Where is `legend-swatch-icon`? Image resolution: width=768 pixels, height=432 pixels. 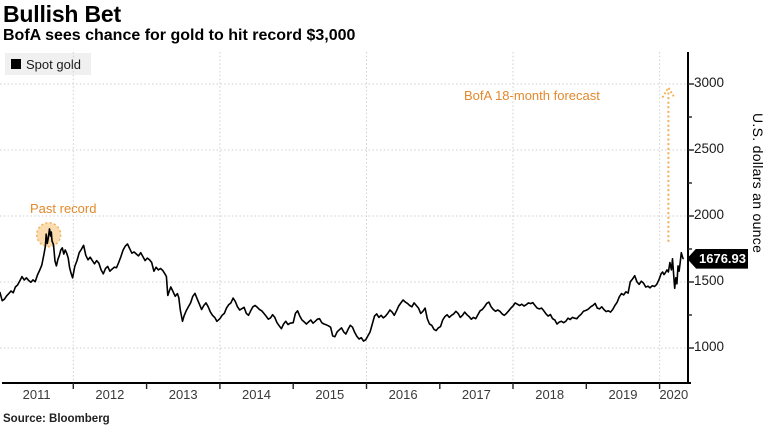
legend-swatch-icon is located at coordinates (16, 64).